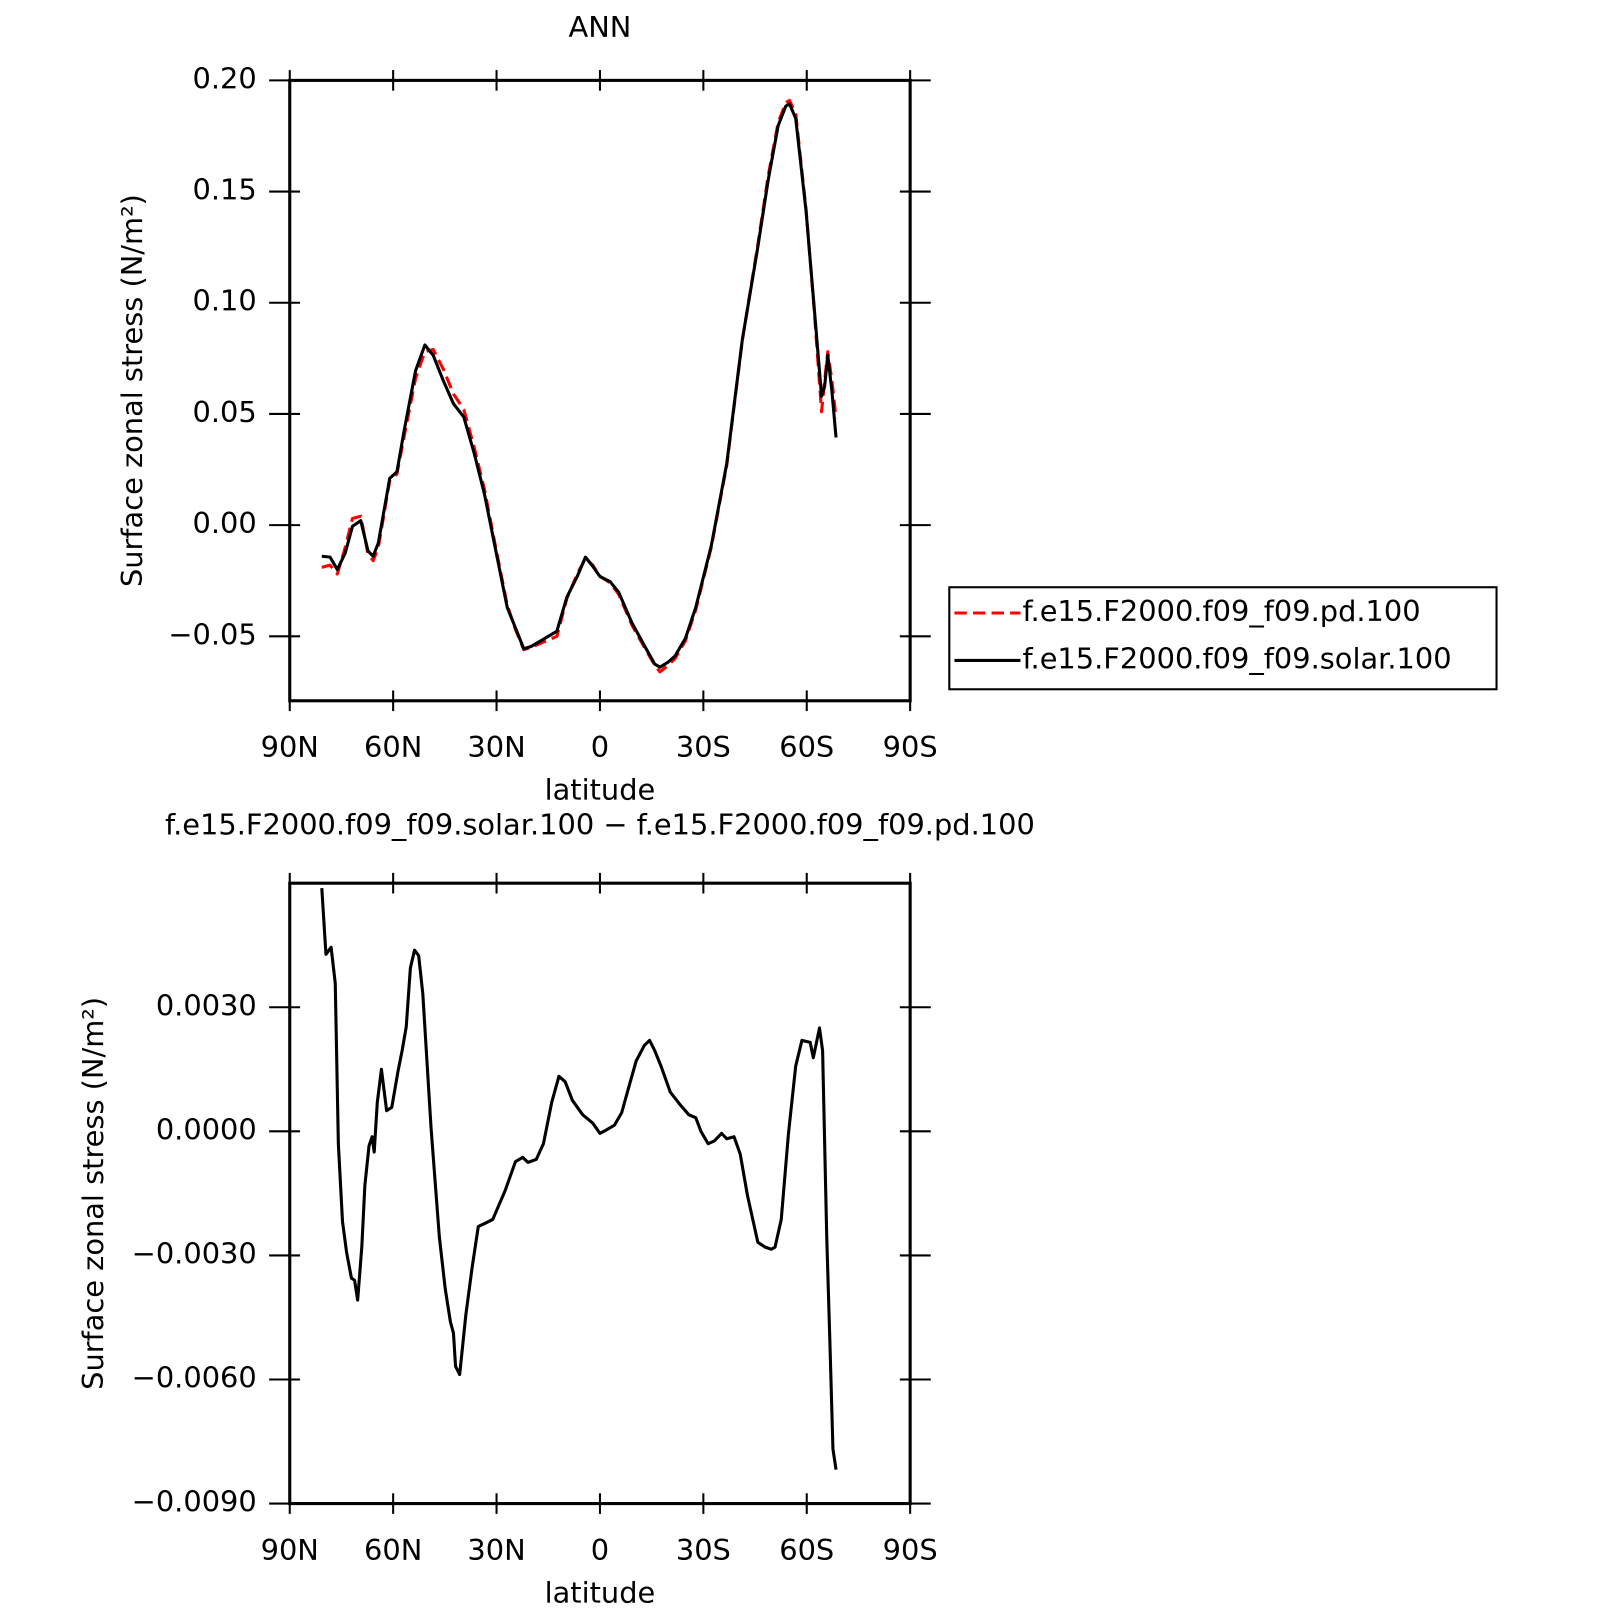 The image size is (1608, 1619). Describe the element at coordinates (212, 634) in the screenshot. I see `y-tick-label: −0.05` at that location.